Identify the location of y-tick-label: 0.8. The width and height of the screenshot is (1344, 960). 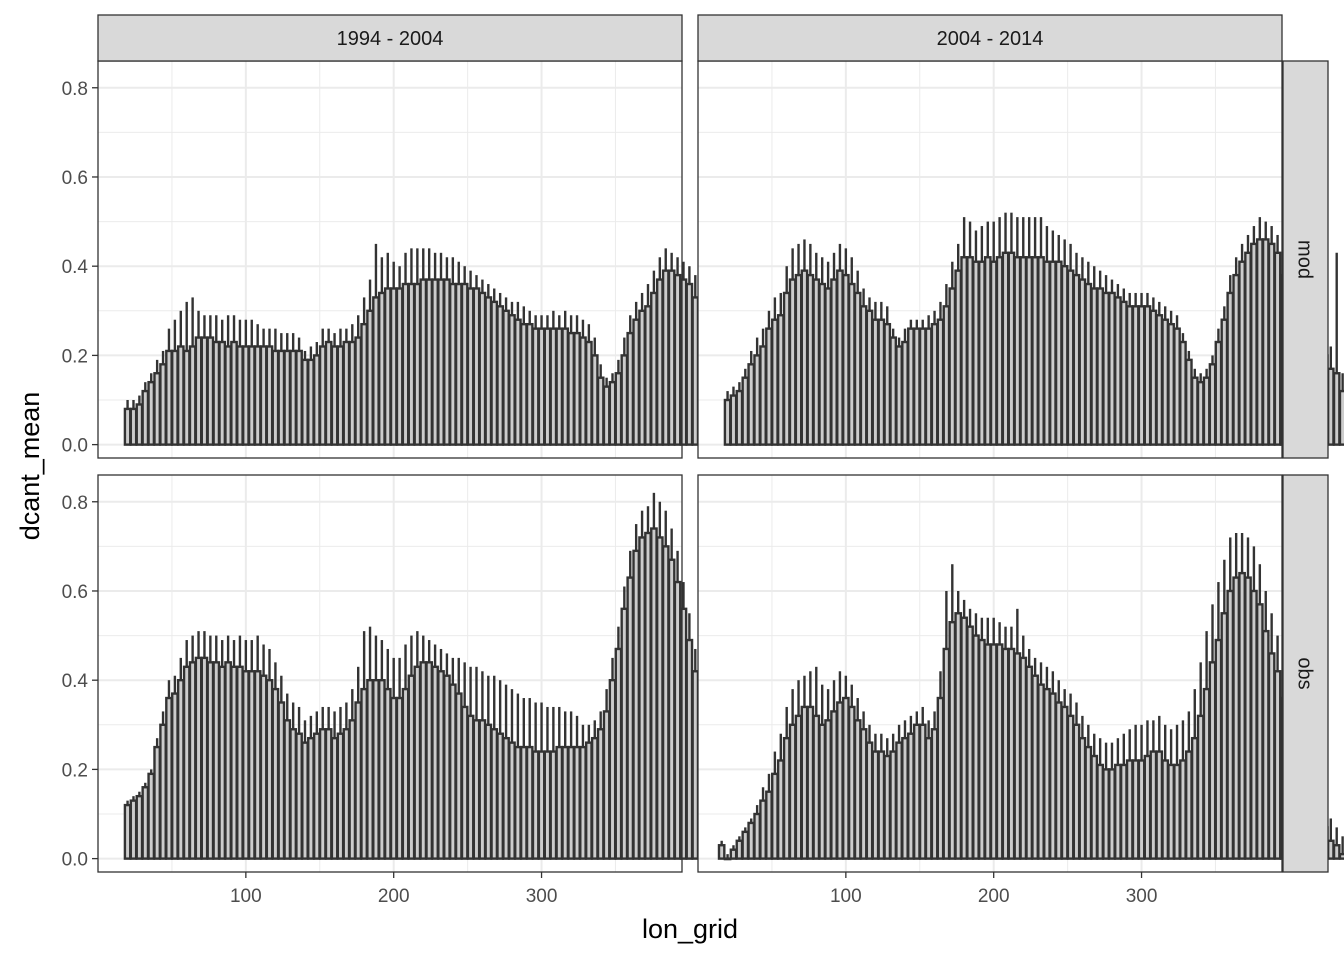
(75, 503).